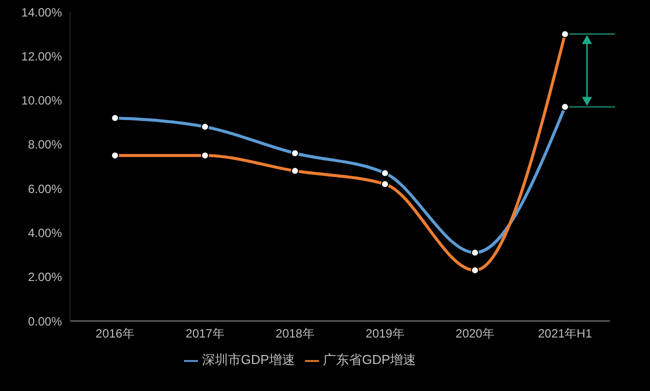  What do you see at coordinates (45, 233) in the screenshot?
I see `y-tick-label: 4.00%` at bounding box center [45, 233].